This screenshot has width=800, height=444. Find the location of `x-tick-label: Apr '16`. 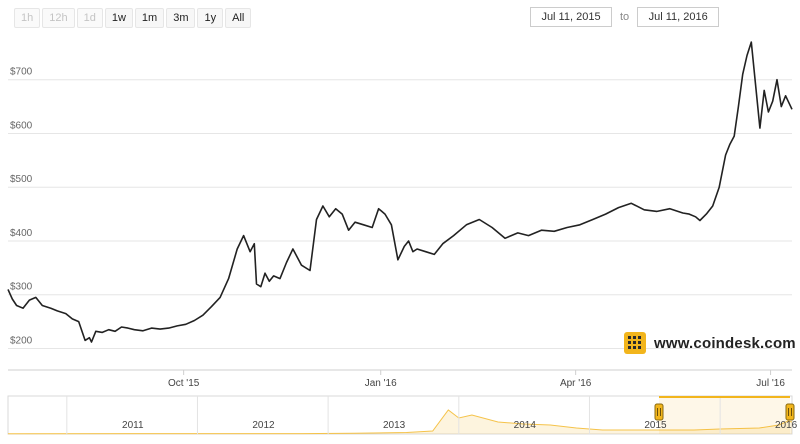

x-tick-label: Apr '16 is located at coordinates (576, 383).